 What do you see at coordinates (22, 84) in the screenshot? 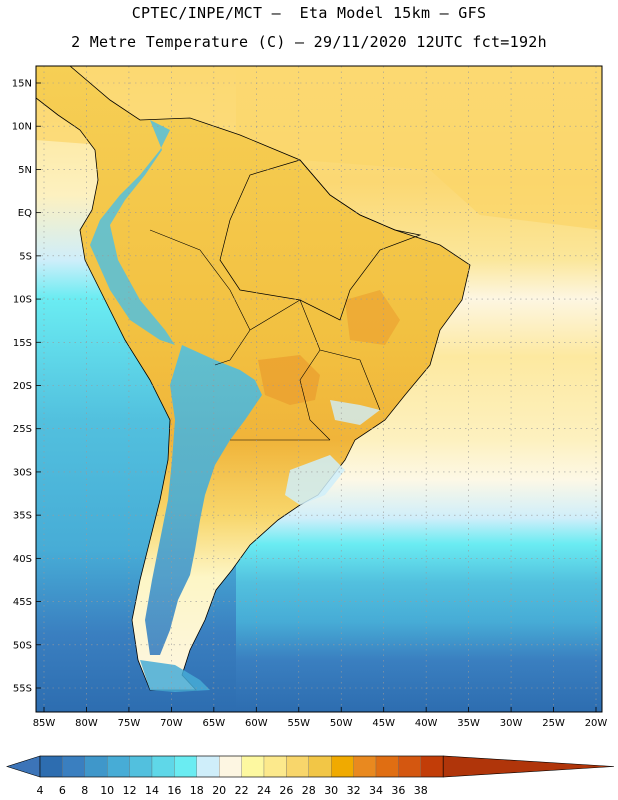
I see `lat-tick-label: 15N` at bounding box center [22, 84].